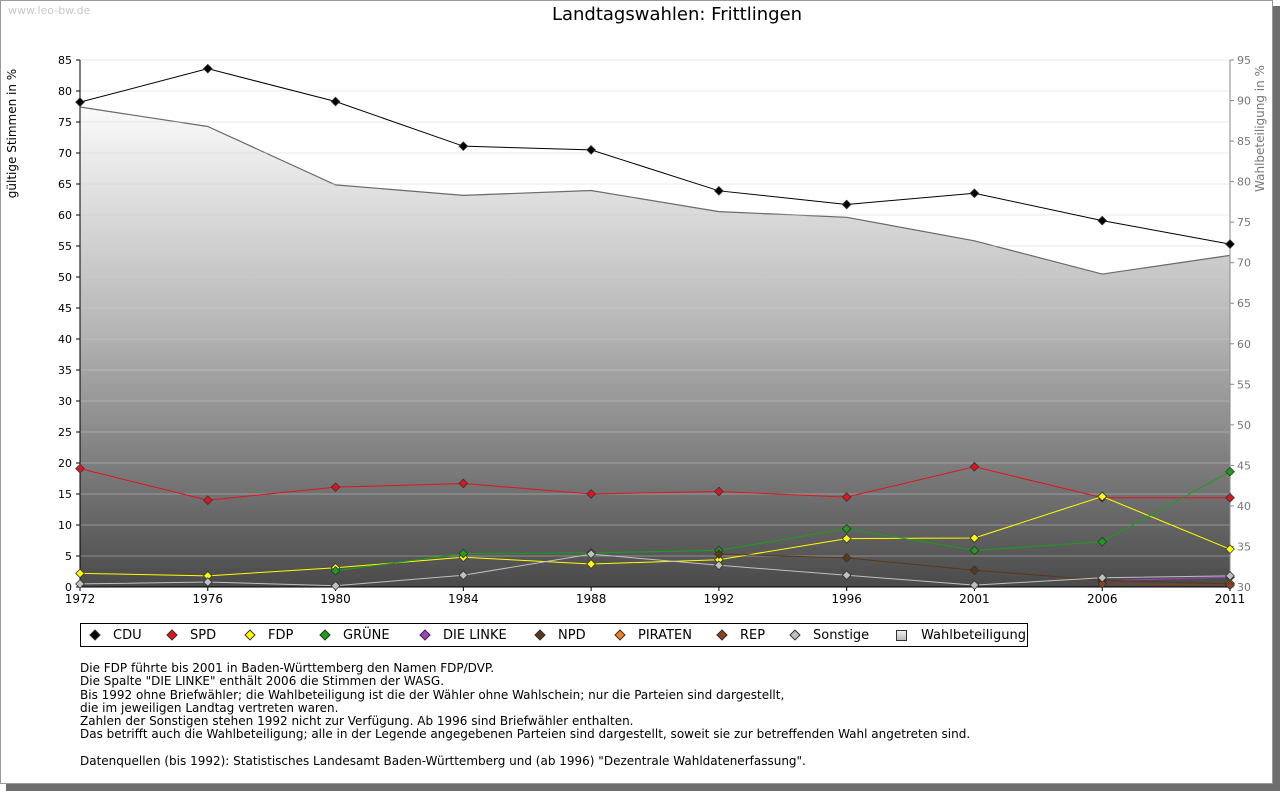 The image size is (1280, 791). I want to click on x-tick-label: 1976, so click(208, 599).